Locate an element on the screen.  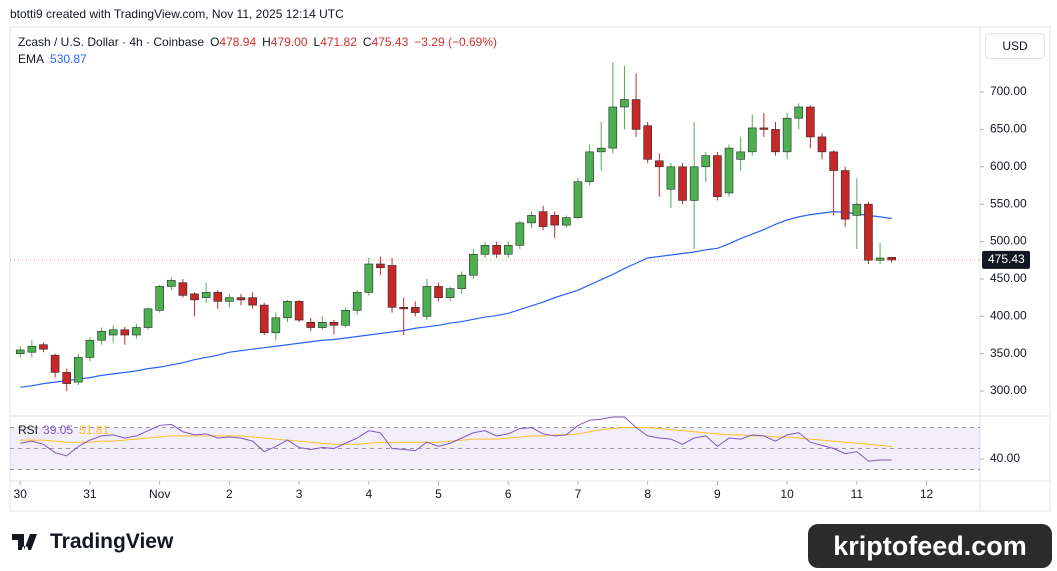
y-tick-label: 350.00 is located at coordinates (1008, 353).